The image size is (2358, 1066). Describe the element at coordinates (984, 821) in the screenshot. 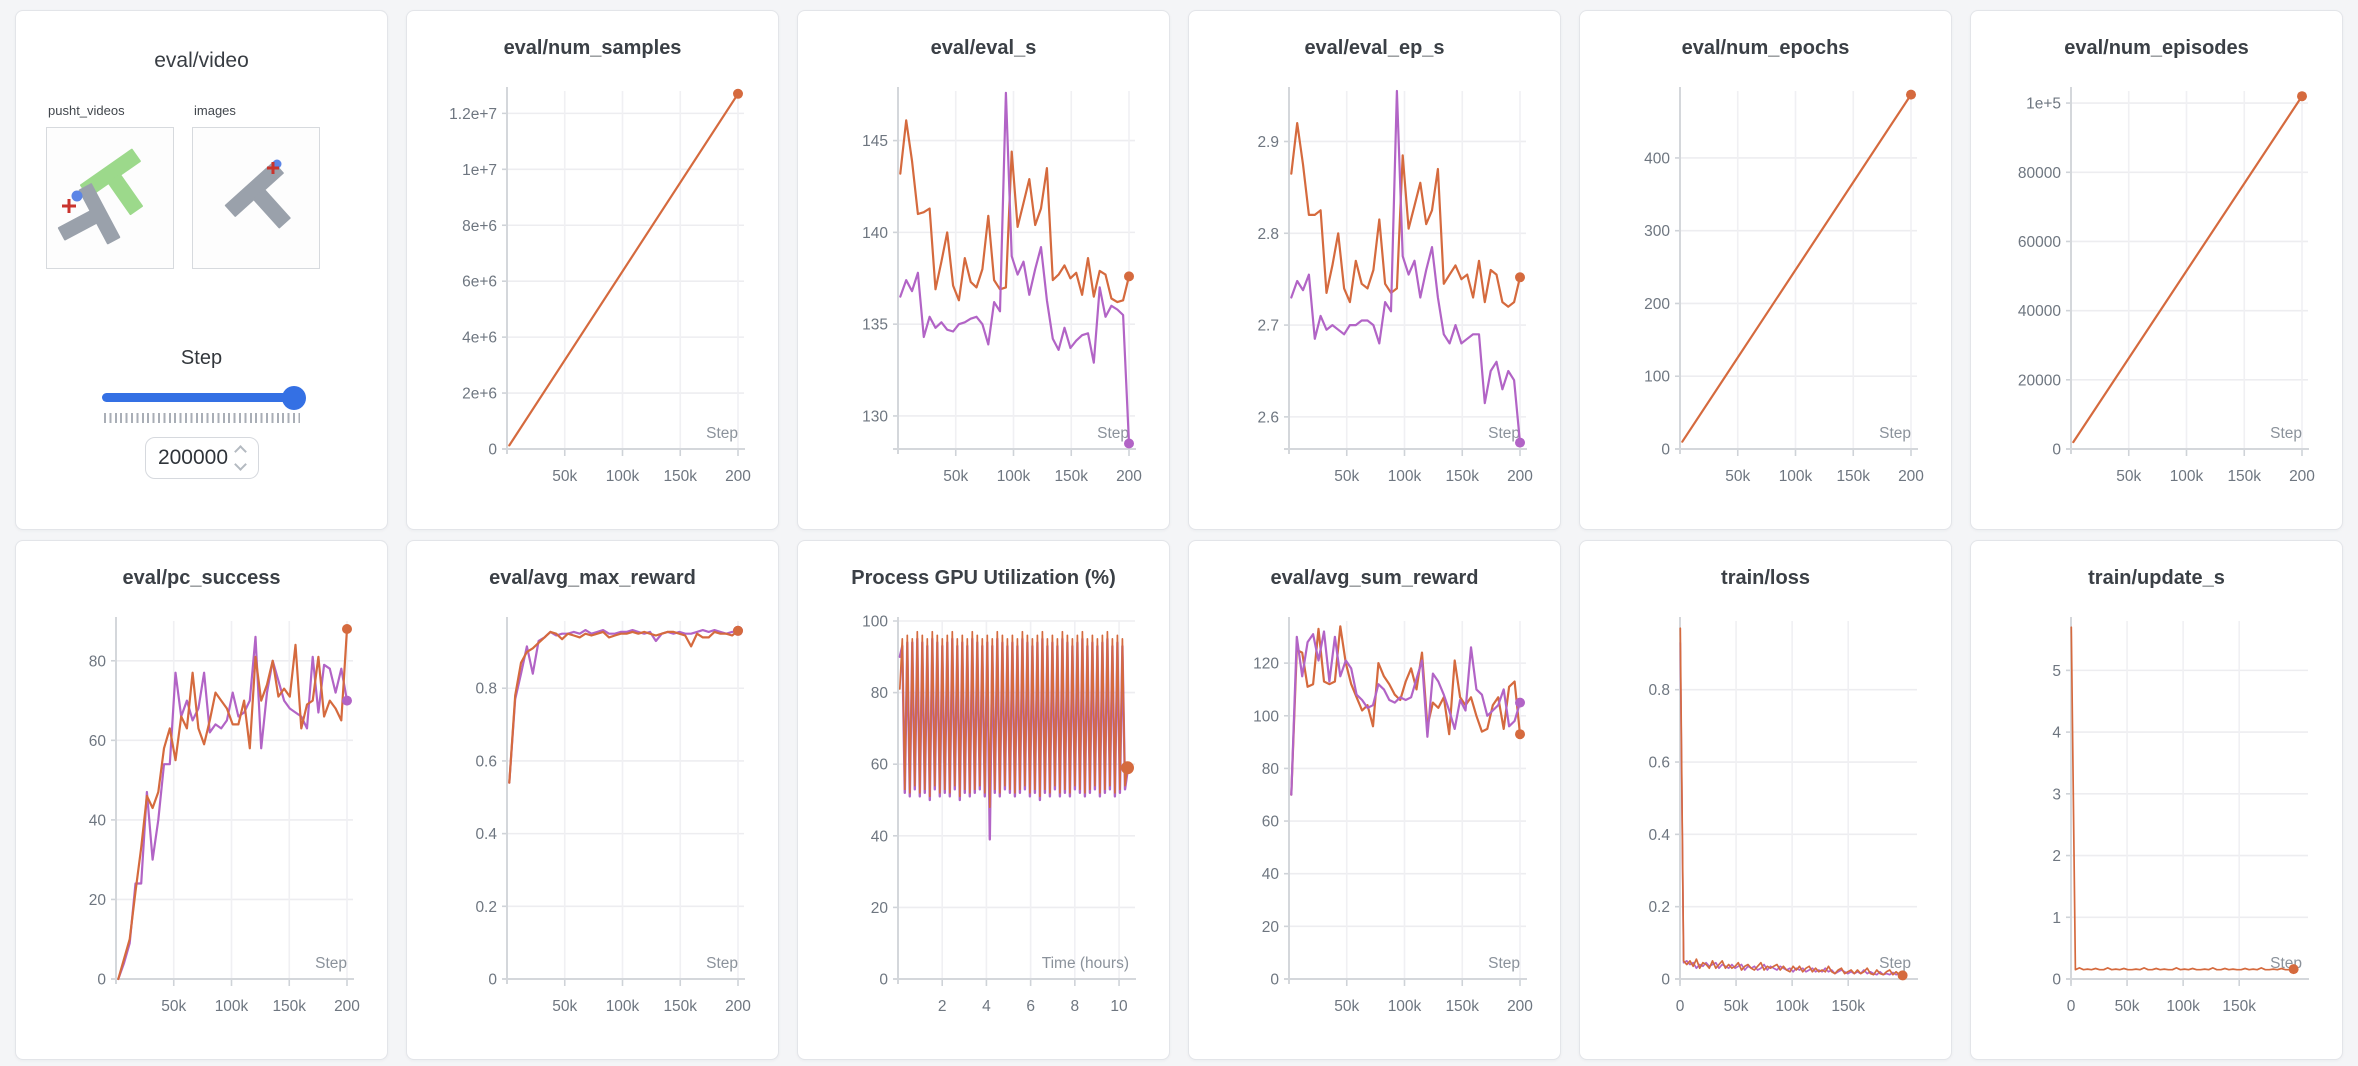

I see `chart-canvas: 0 20 40 60 80 100 2 4 6 8 10 Time (hours)` at that location.